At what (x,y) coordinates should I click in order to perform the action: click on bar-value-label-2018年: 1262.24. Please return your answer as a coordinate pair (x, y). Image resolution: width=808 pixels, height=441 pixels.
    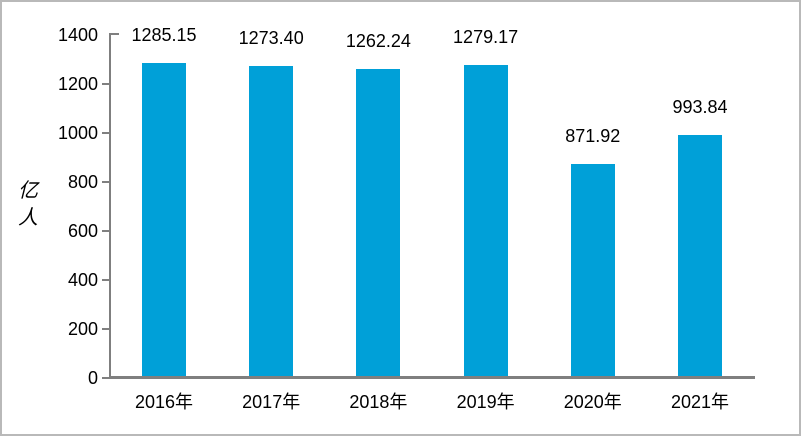
    Looking at the image, I should click on (378, 40).